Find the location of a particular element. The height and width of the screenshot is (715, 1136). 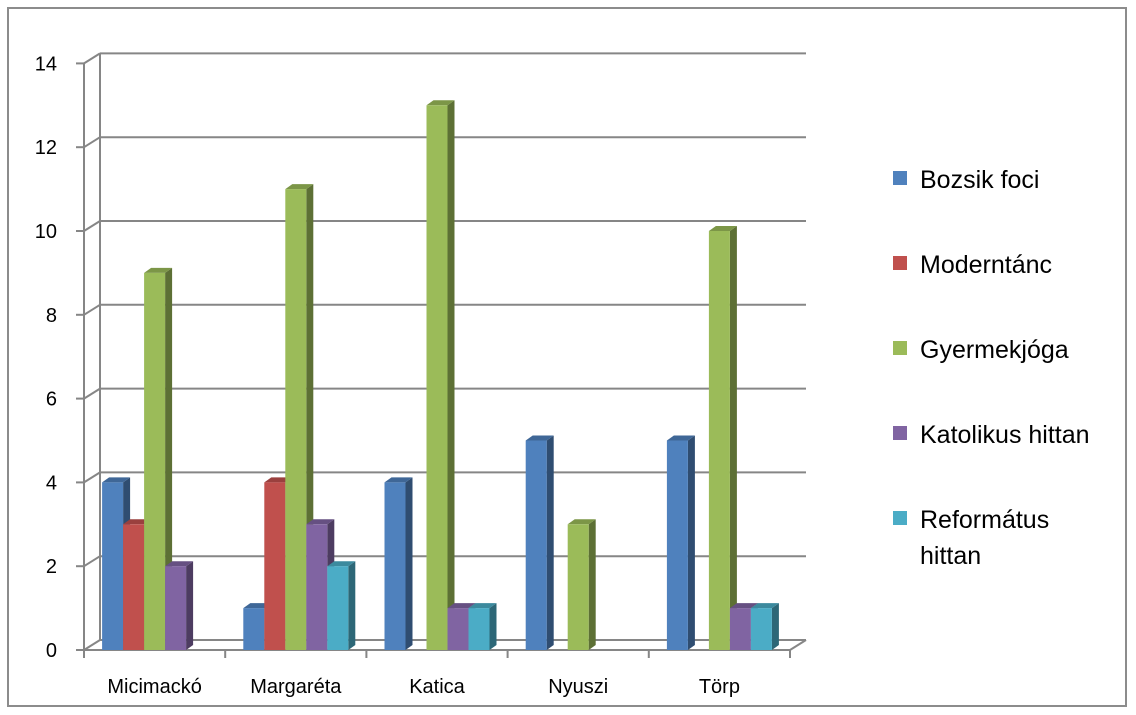

floor-edge is located at coordinates (798, 645).